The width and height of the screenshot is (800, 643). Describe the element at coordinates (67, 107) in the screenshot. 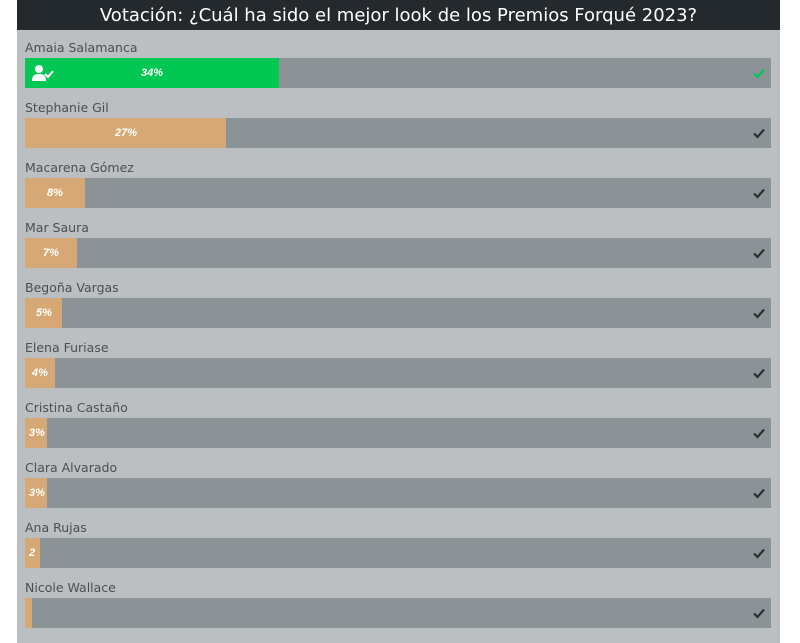

I see `option-label: Stephanie Gil` at that location.